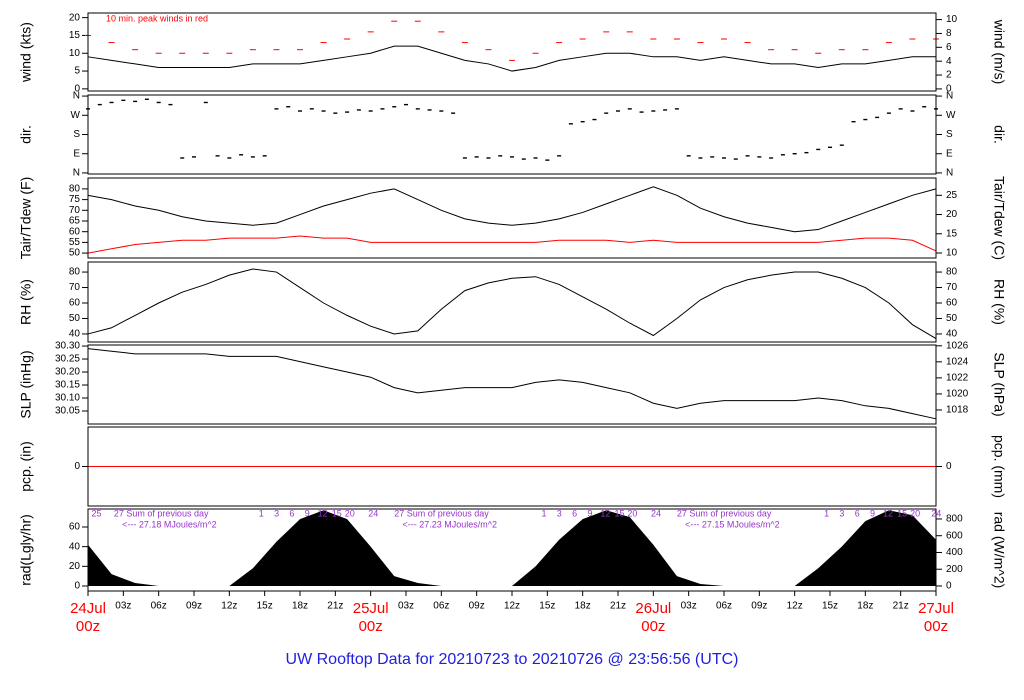 The image size is (1024, 700). Describe the element at coordinates (67, 346) in the screenshot. I see `y-tick-label: 30.30` at that location.